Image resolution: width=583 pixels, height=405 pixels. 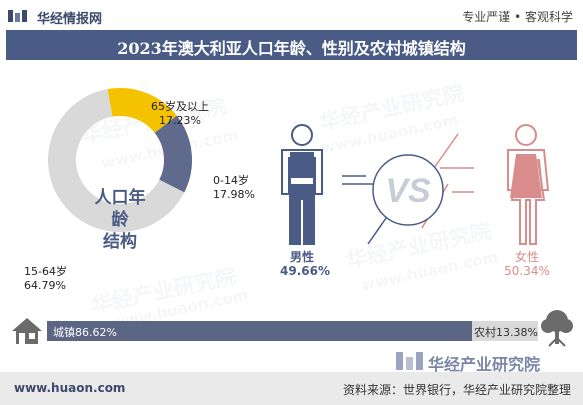 I want to click on rural-bar-segment: 农村13.38%, so click(x=505, y=331).